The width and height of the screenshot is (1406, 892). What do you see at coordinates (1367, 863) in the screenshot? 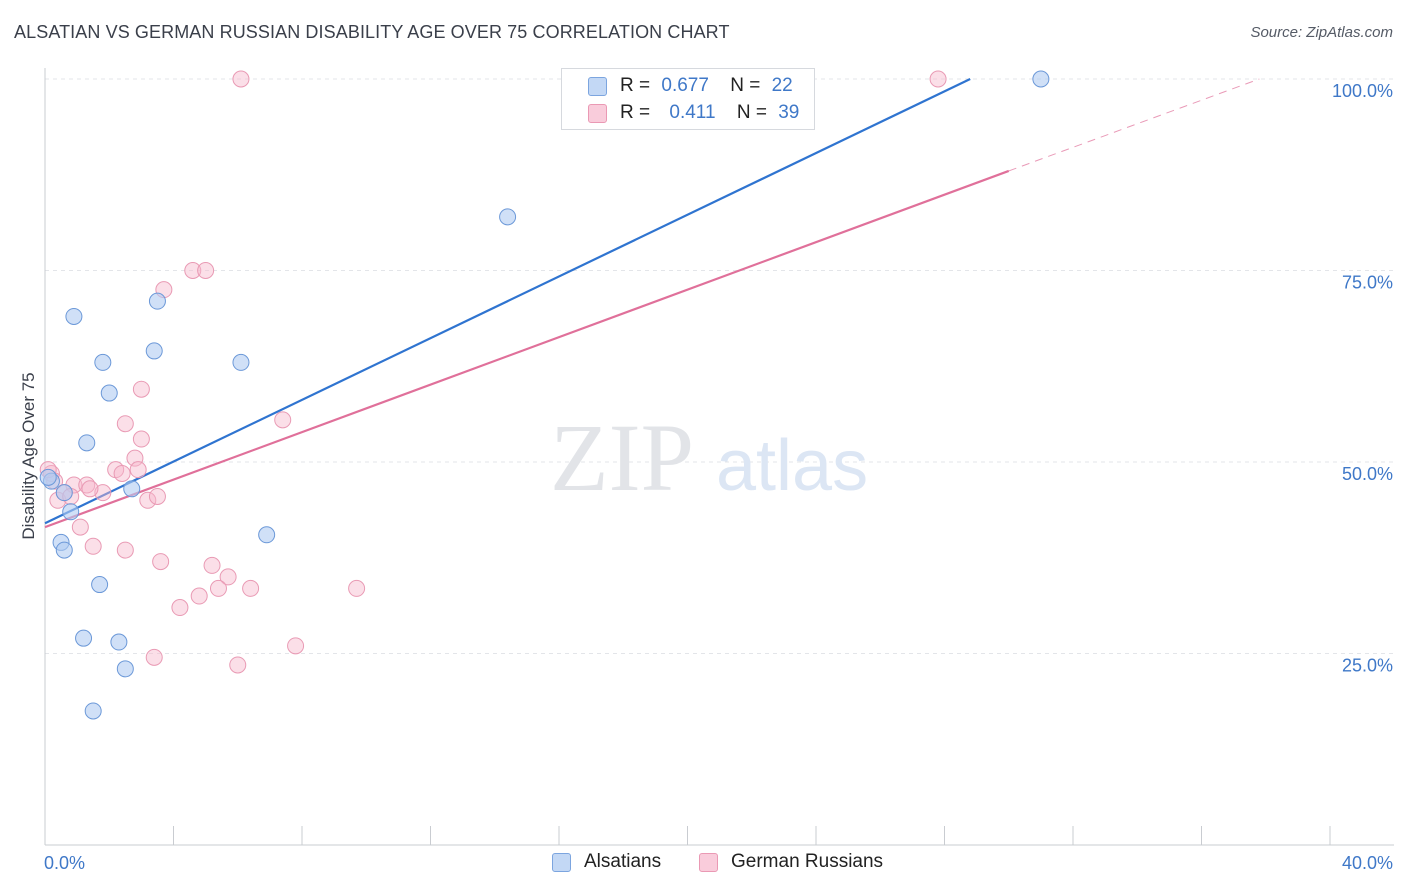
I see `x-tick-label: 40.0%` at bounding box center [1367, 863].